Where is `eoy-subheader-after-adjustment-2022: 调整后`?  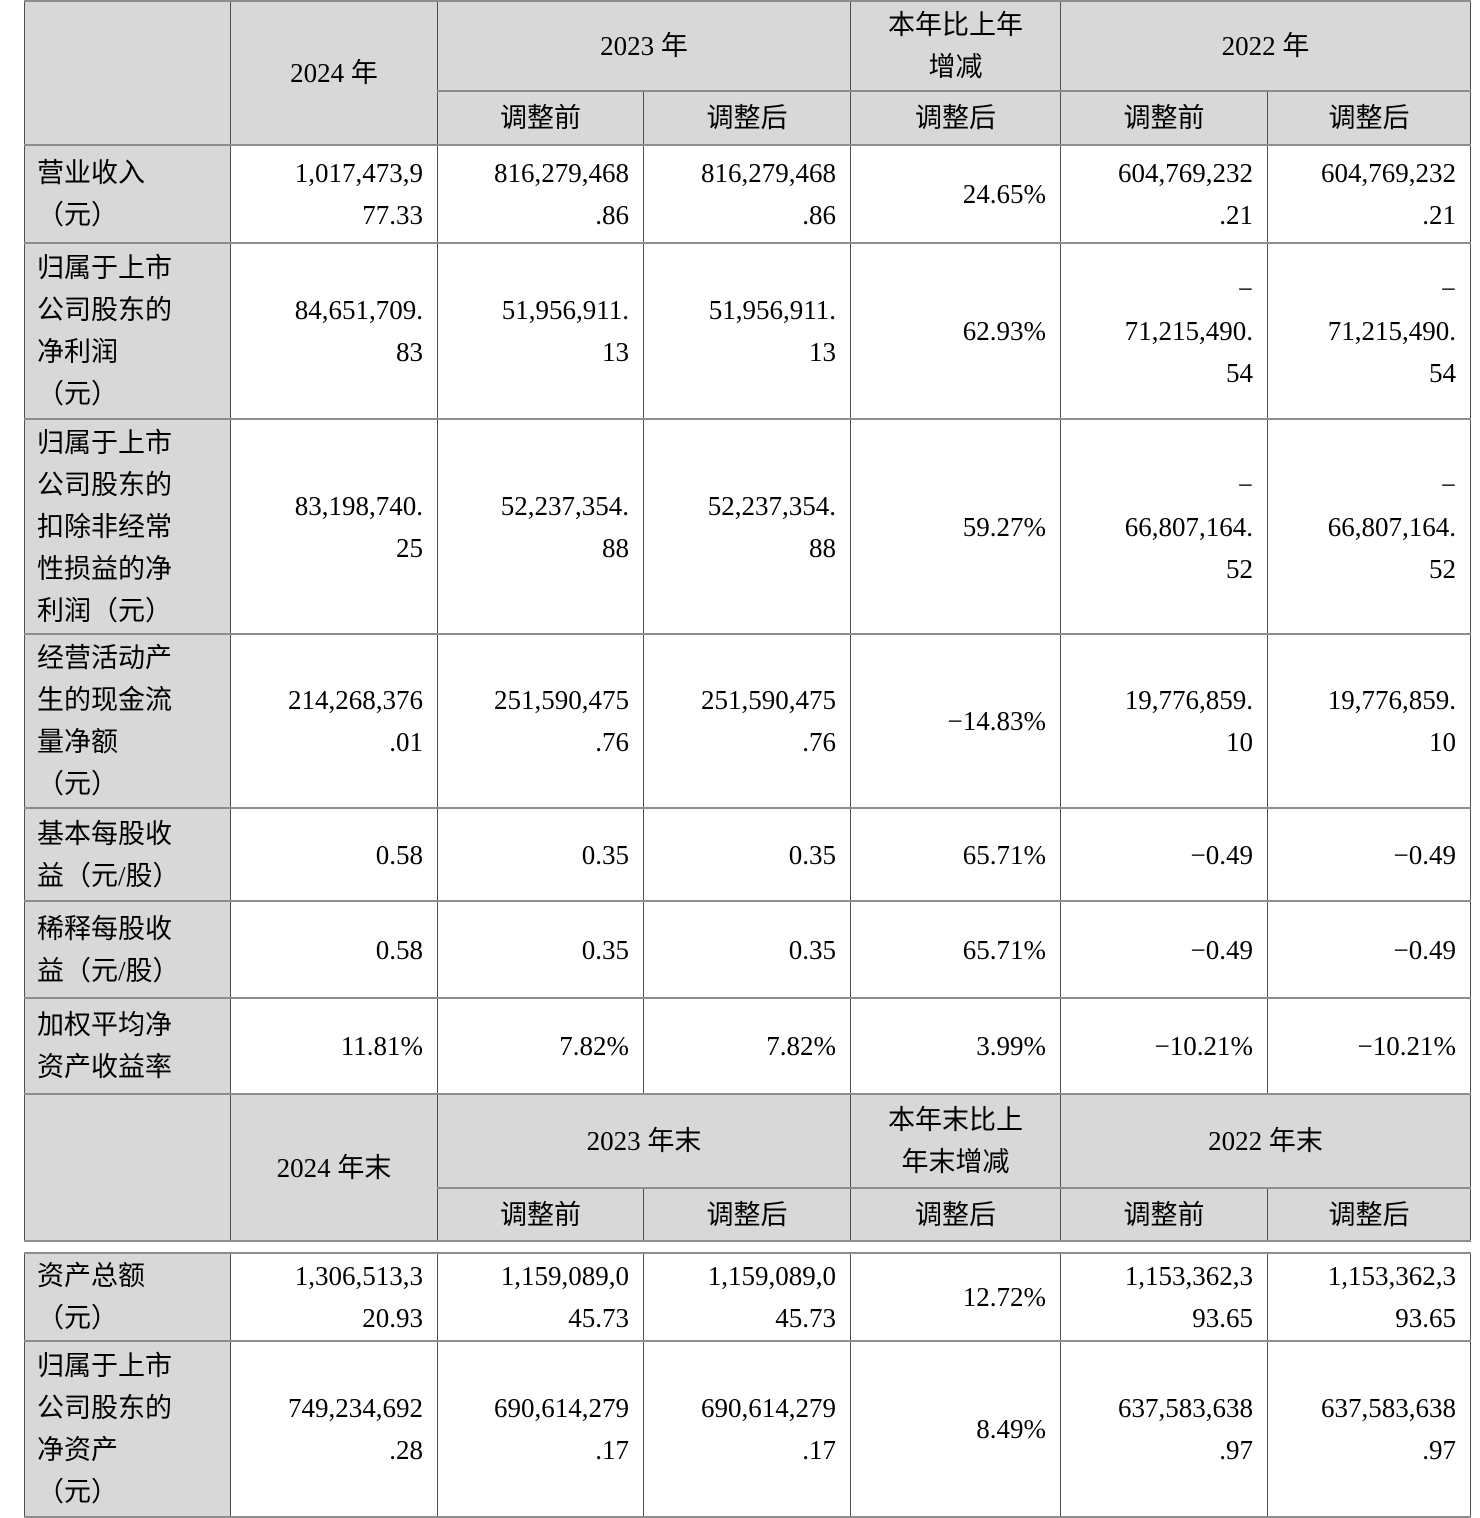 eoy-subheader-after-adjustment-2022: 调整后 is located at coordinates (1369, 1214).